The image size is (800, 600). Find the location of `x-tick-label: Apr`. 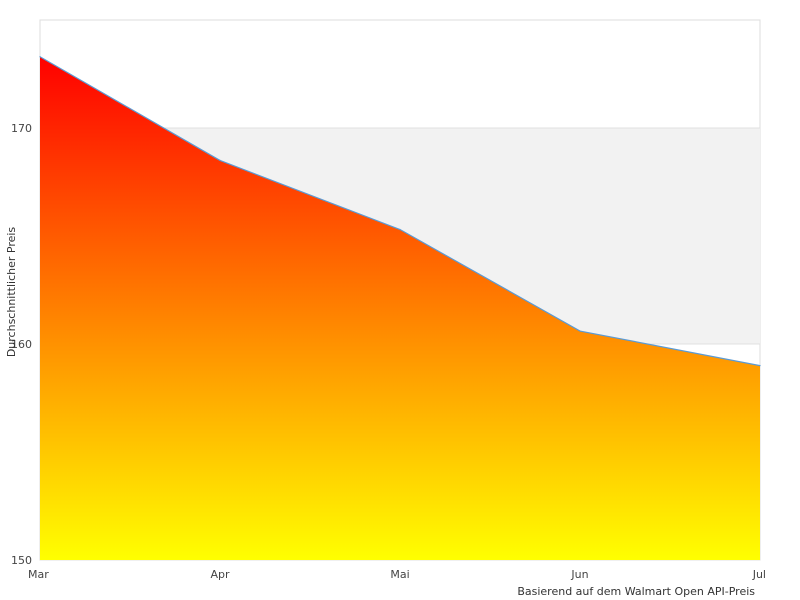

x-tick-label: Apr is located at coordinates (220, 574).